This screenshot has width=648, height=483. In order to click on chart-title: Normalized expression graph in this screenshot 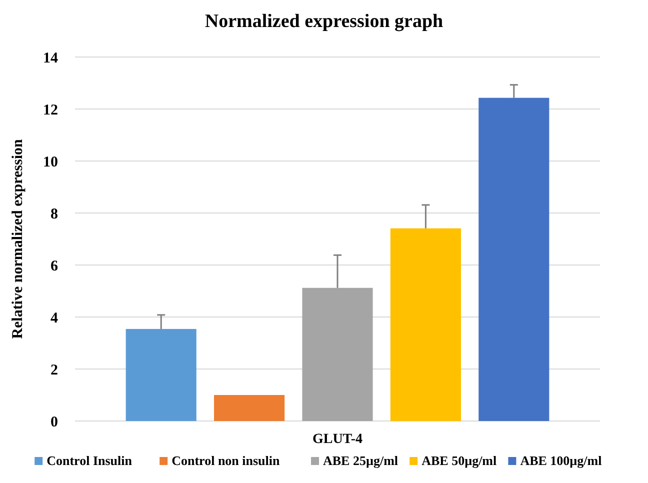, I will do `click(324, 21)`.